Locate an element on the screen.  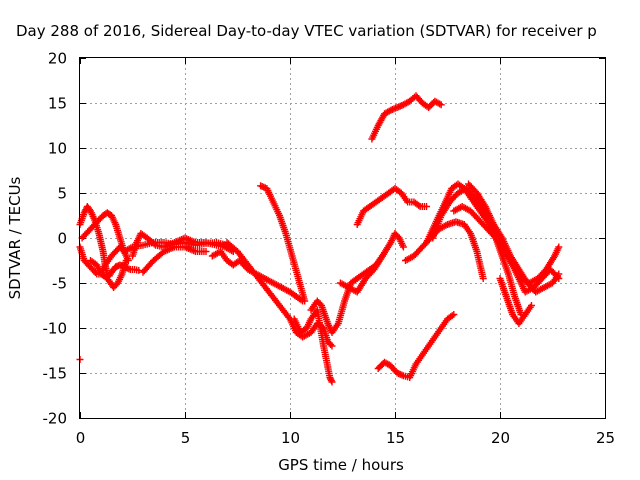
y-tick-label: 20 is located at coordinates (57, 59).